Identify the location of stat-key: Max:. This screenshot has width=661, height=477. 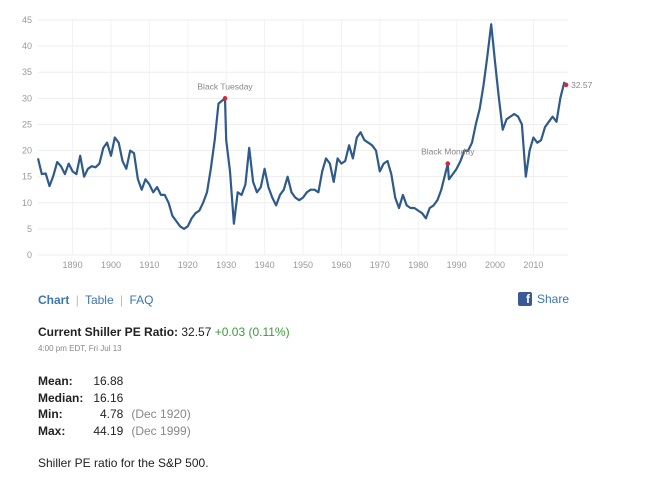
(52, 430).